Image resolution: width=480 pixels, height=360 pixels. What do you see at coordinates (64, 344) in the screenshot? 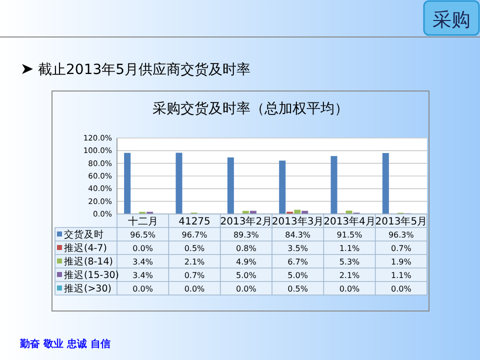
I see `text: 勤奋 敬业 忠诚 自信` at bounding box center [64, 344].